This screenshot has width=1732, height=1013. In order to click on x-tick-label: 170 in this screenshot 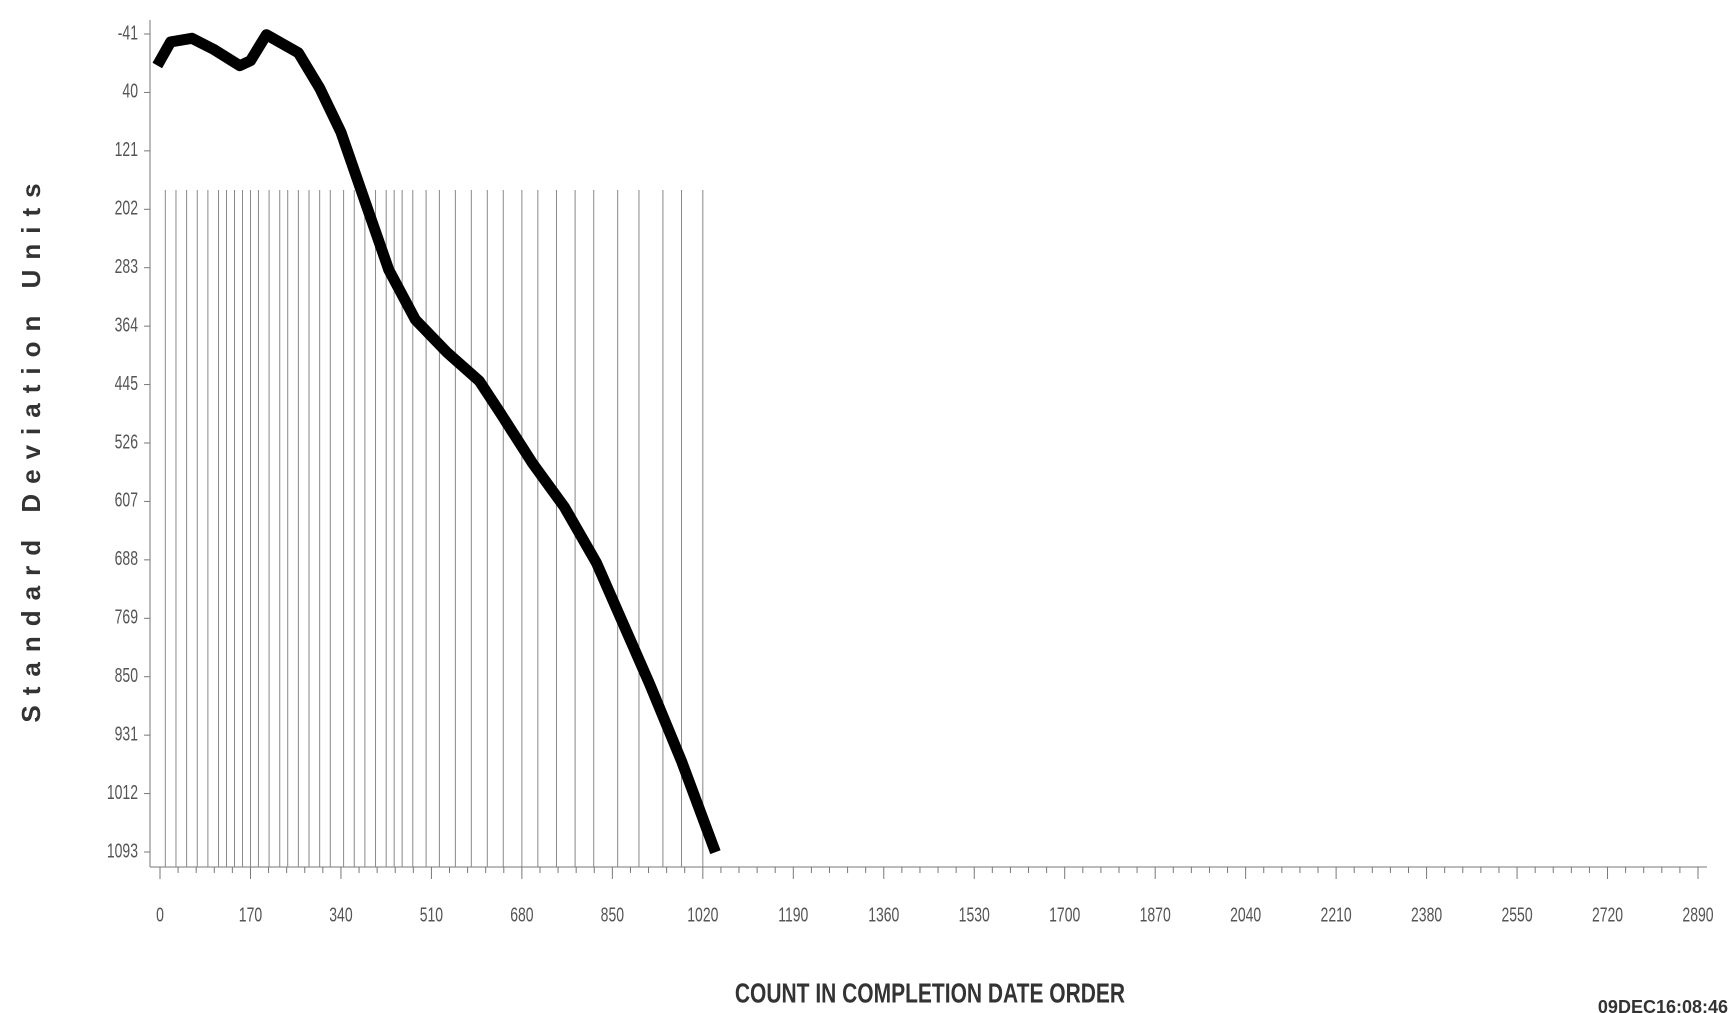, I will do `click(250, 914)`.